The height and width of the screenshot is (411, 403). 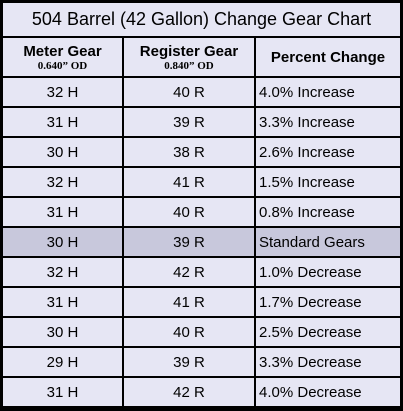 I want to click on percent-change-cell: 3.3% Decrease, so click(x=328, y=362).